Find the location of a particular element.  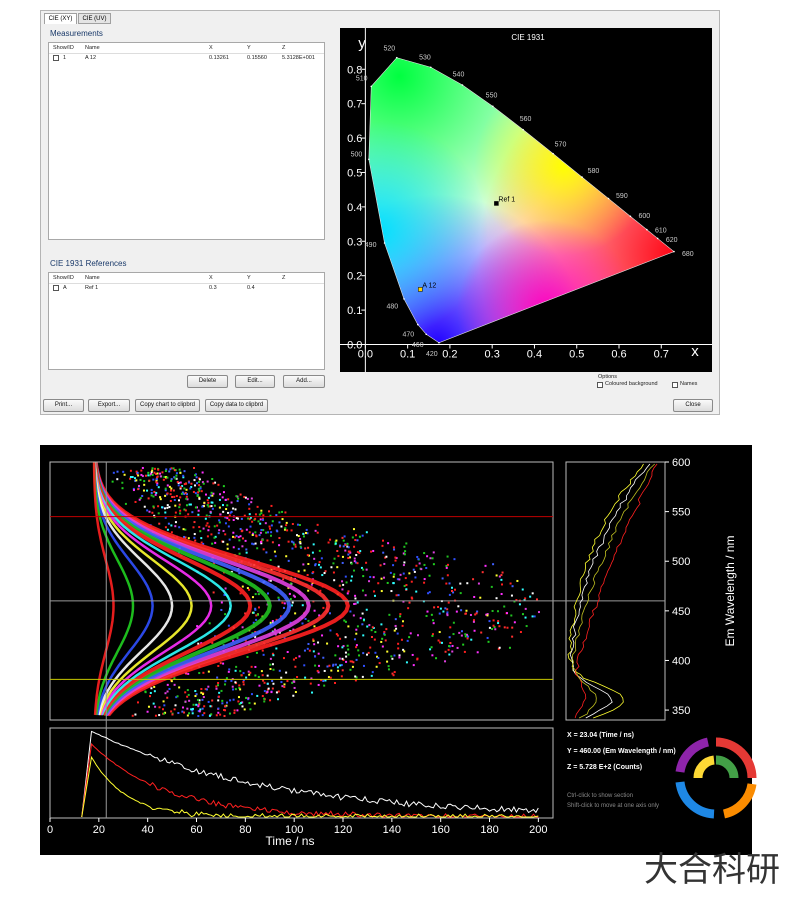

column-header: Z is located at coordinates (284, 278).